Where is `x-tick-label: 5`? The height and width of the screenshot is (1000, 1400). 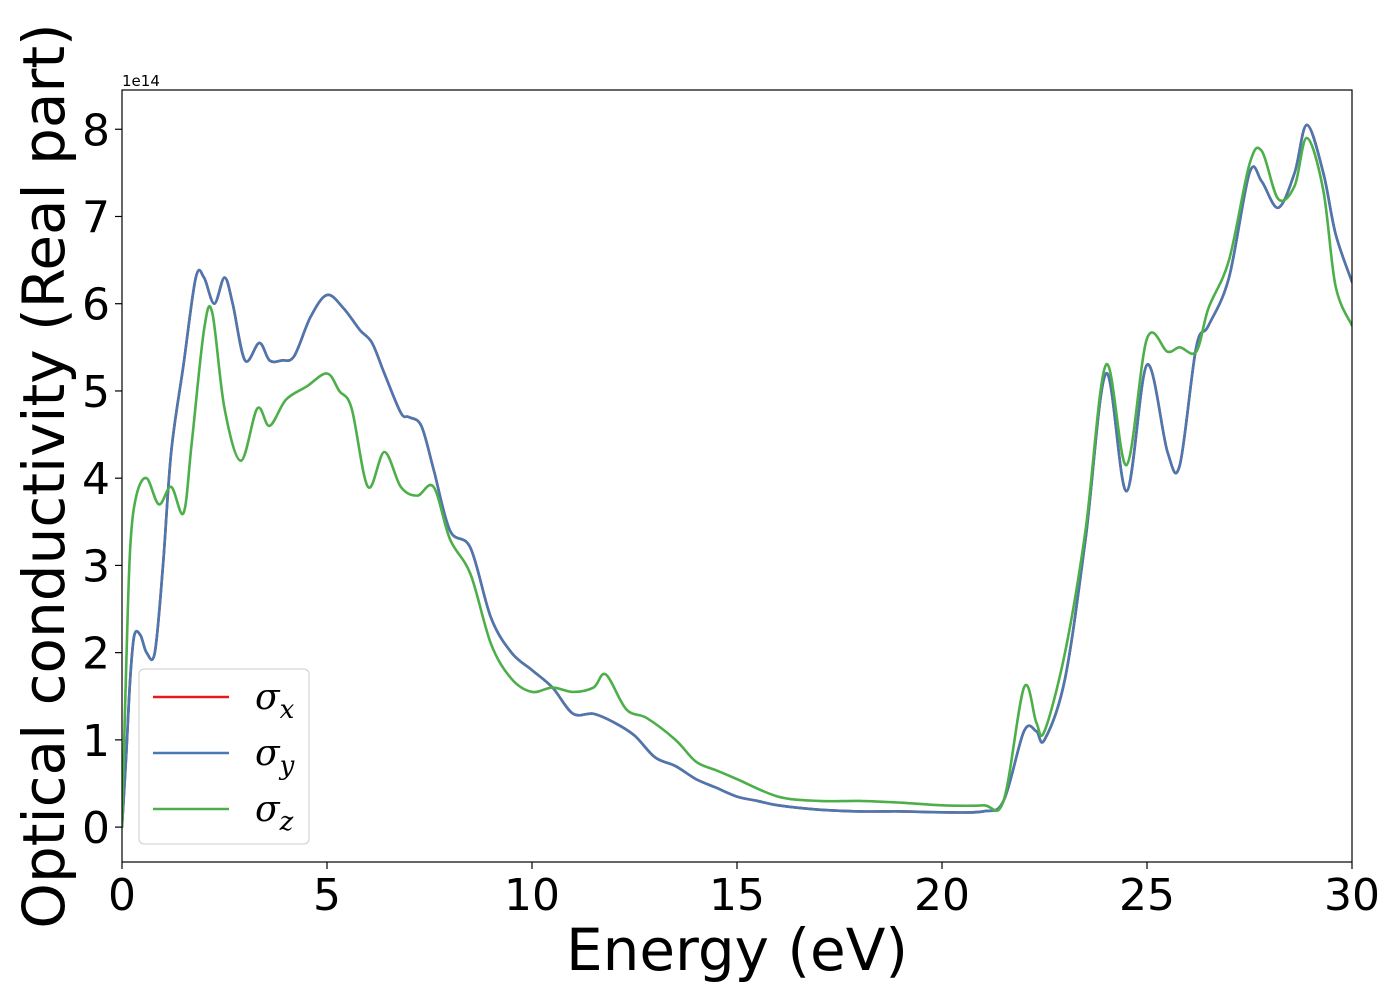 x-tick-label: 5 is located at coordinates (327, 895).